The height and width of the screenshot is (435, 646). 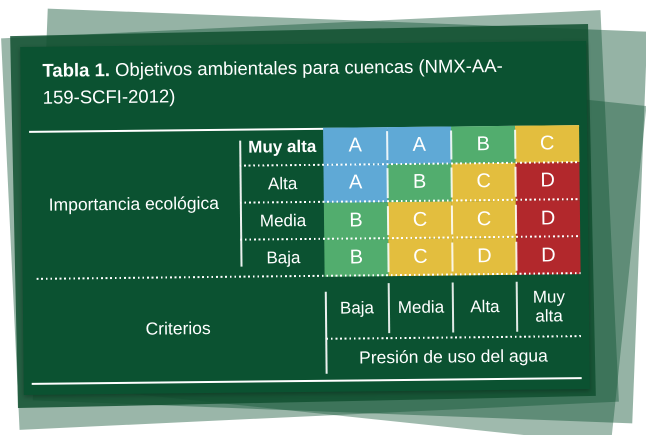 What do you see at coordinates (306, 381) in the screenshot?
I see `bottom-rule` at bounding box center [306, 381].